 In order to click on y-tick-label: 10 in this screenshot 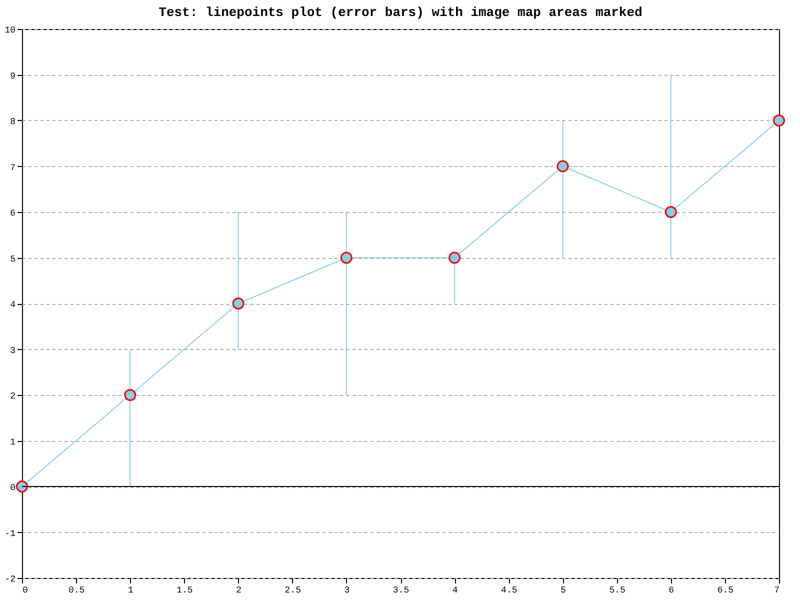, I will do `click(10, 31)`.